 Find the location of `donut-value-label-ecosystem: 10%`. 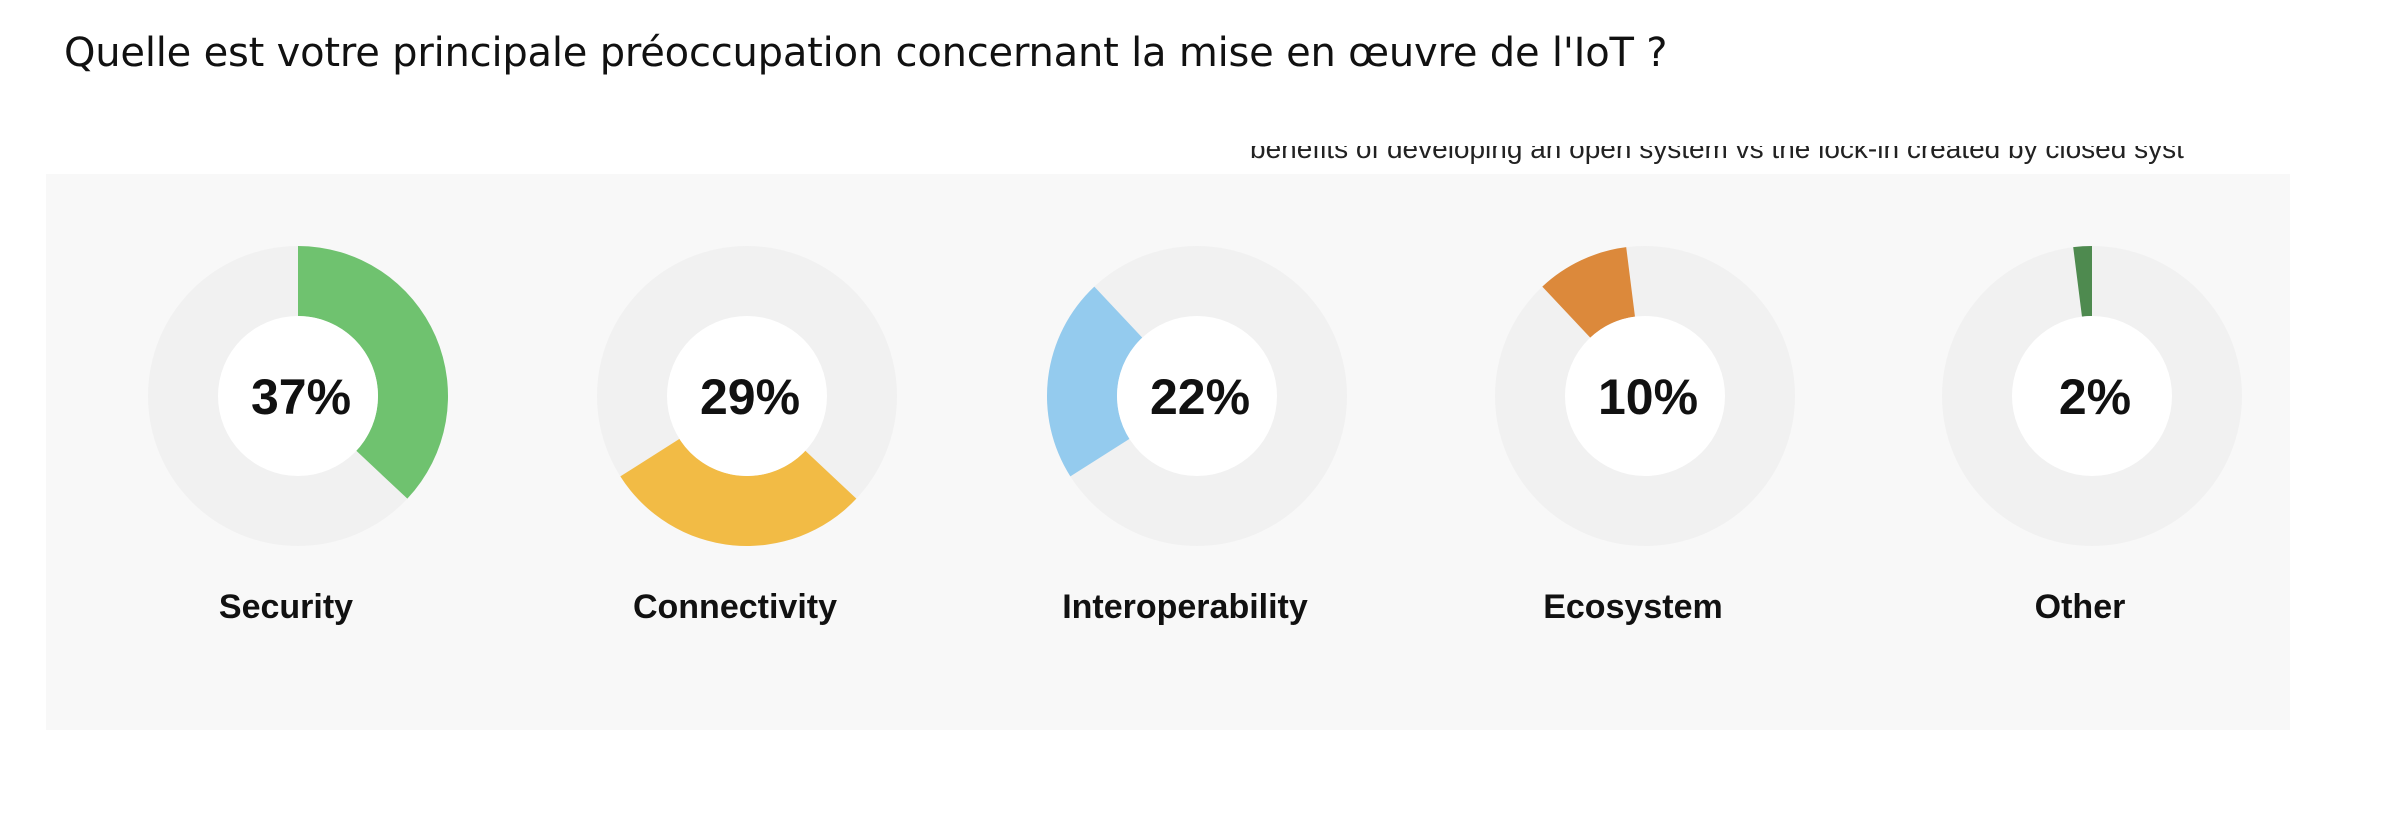

donut-value-label-ecosystem: 10% is located at coordinates (1648, 397).